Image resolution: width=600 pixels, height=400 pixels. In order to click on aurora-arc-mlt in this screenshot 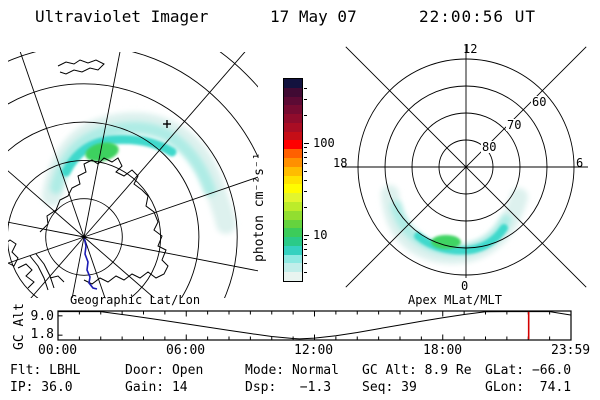, I will do `click(454, 224)`.